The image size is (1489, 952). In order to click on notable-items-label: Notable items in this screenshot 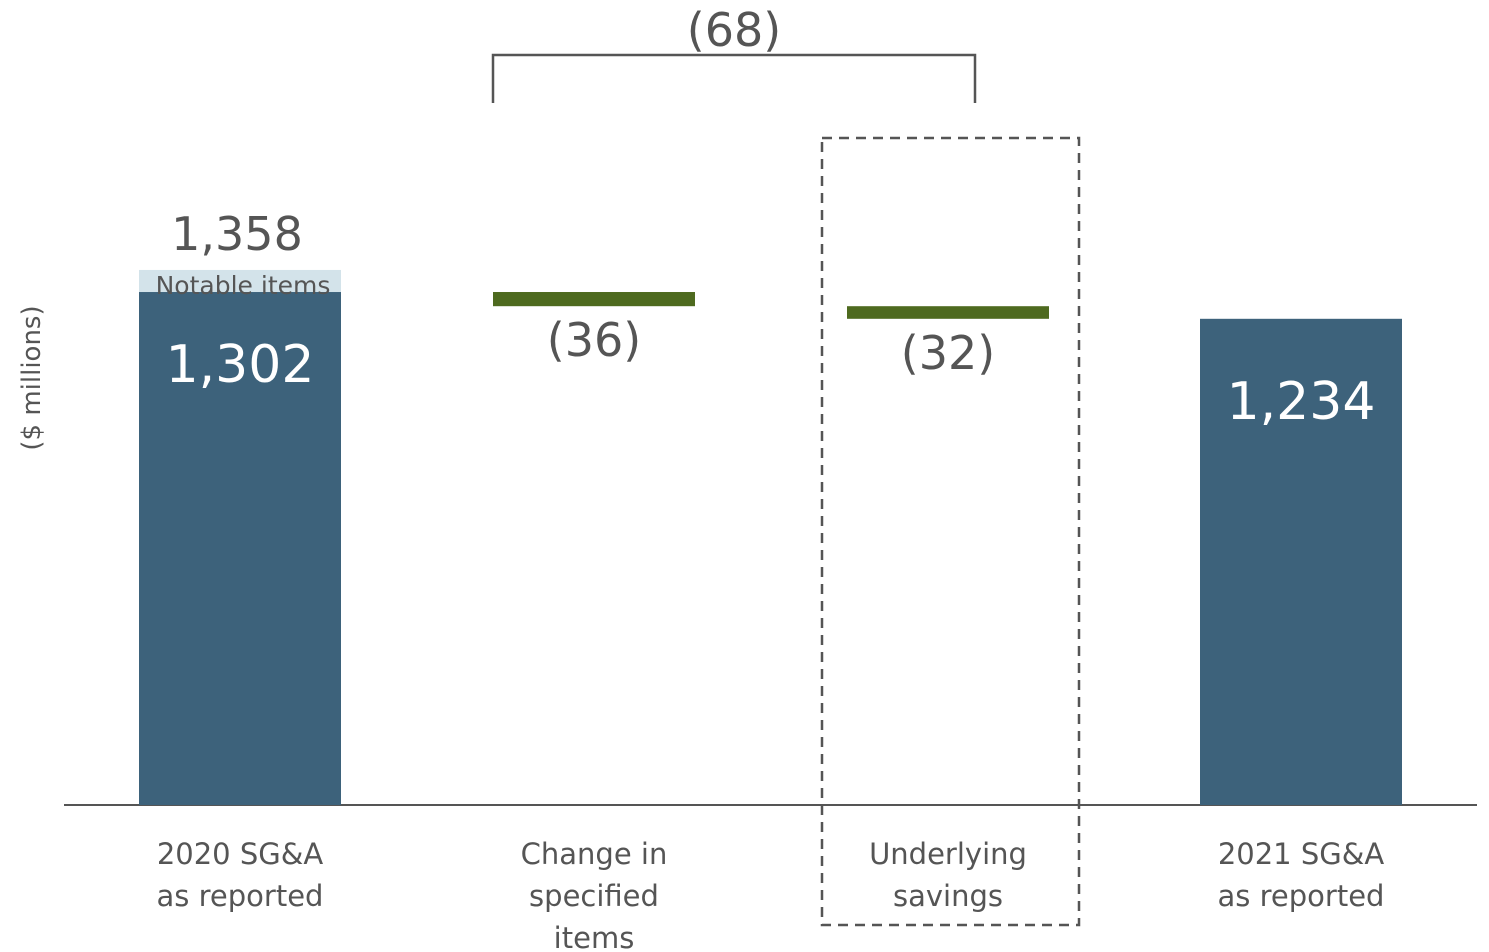, I will do `click(243, 285)`.